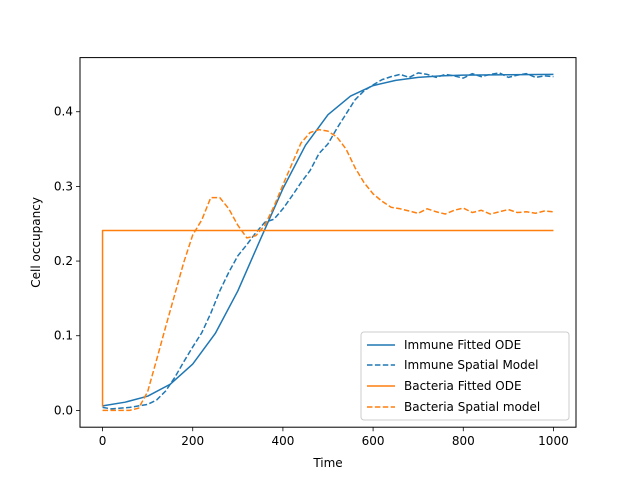 This screenshot has width=640, height=480. What do you see at coordinates (63, 261) in the screenshot?
I see `y-tick-label: 0.2` at bounding box center [63, 261].